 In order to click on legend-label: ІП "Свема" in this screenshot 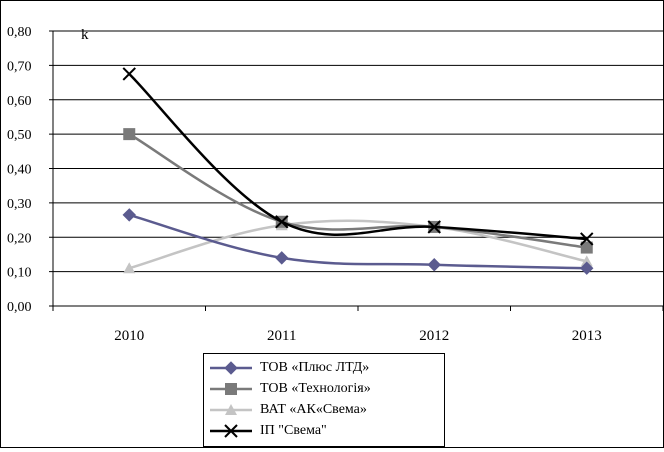, I will do `click(293, 430)`.